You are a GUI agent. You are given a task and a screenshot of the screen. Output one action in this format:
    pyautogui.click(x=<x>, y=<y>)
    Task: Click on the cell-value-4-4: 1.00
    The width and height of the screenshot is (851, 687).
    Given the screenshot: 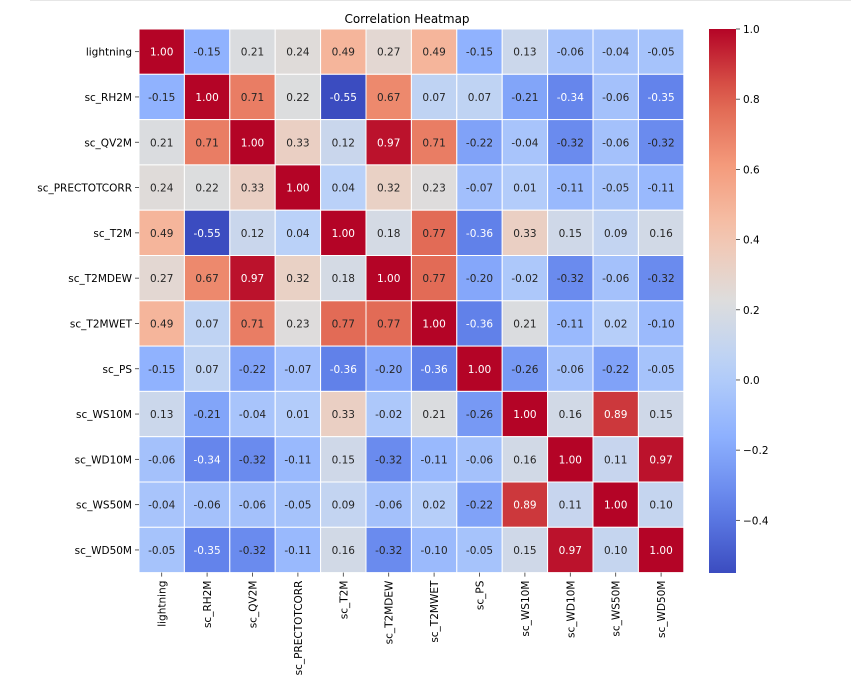 What is the action you would take?
    pyautogui.click(x=343, y=234)
    